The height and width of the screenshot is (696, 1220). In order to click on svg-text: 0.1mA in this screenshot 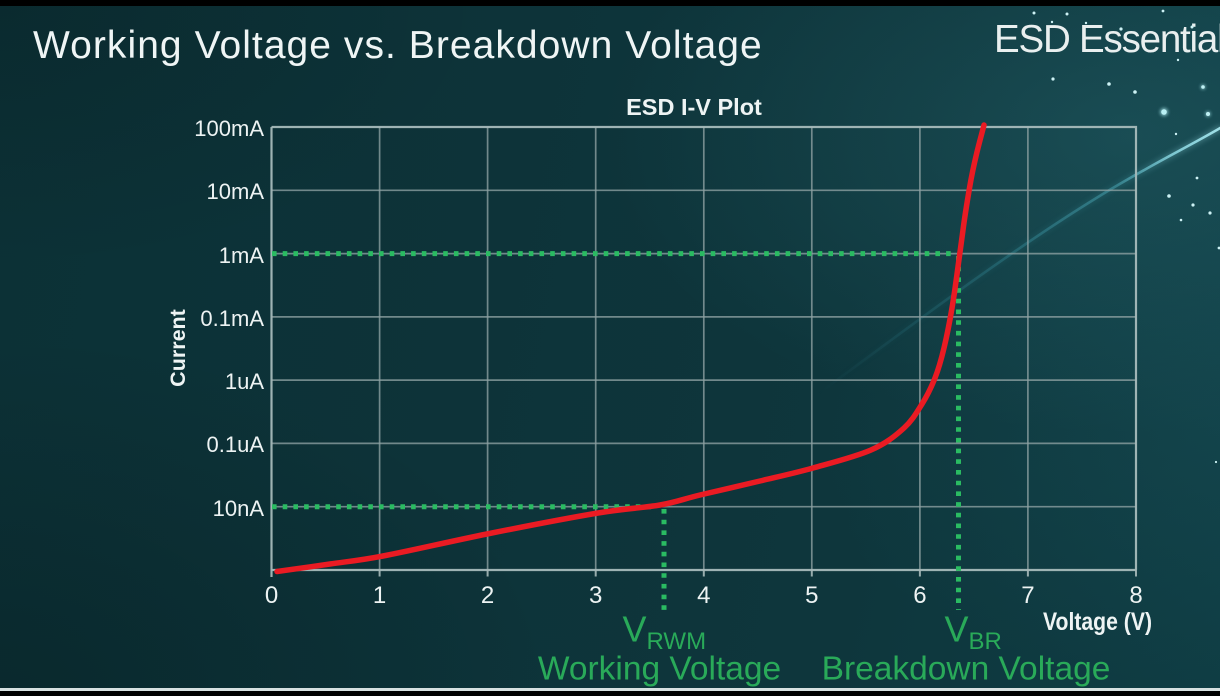, I will do `click(232, 318)`.